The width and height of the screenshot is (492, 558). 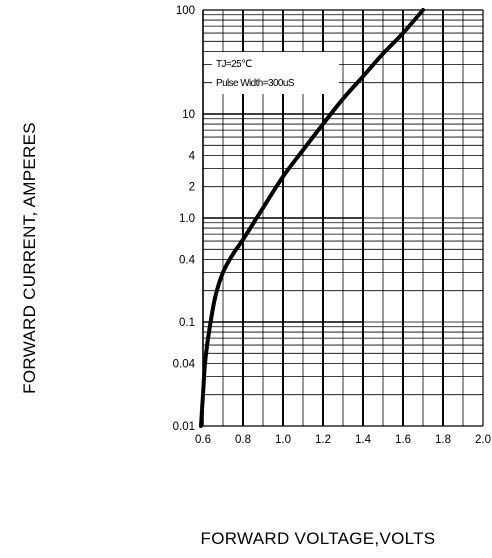 What do you see at coordinates (363, 440) in the screenshot?
I see `x-tick-label: 1.4` at bounding box center [363, 440].